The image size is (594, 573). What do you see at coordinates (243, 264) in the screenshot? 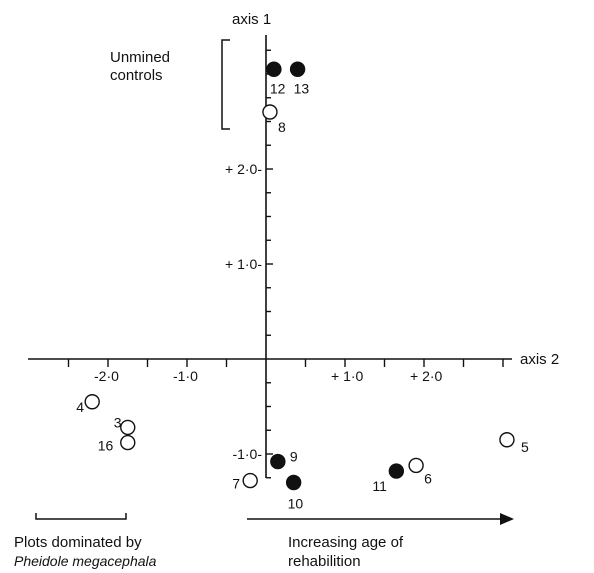
I see `y-tick-label: + 1·0-` at bounding box center [243, 264].